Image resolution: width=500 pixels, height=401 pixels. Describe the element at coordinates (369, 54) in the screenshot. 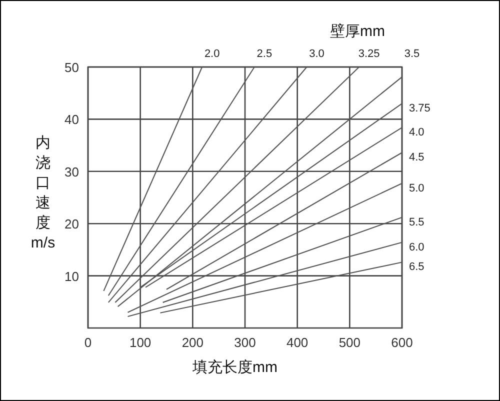

I see `series-label: 3.25` at that location.